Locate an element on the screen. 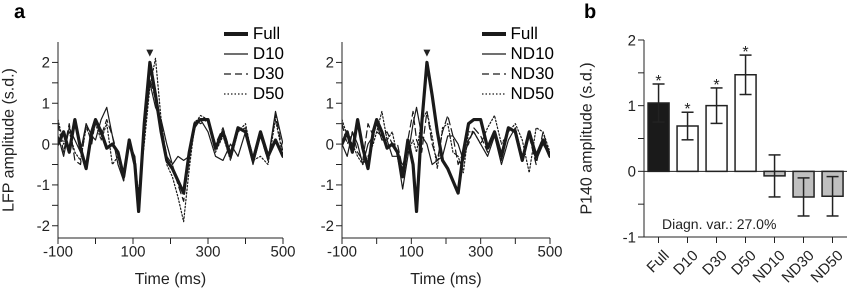 This screenshot has width=860, height=294. annotation: Diagn. var.: 27.0% is located at coordinates (719, 224).